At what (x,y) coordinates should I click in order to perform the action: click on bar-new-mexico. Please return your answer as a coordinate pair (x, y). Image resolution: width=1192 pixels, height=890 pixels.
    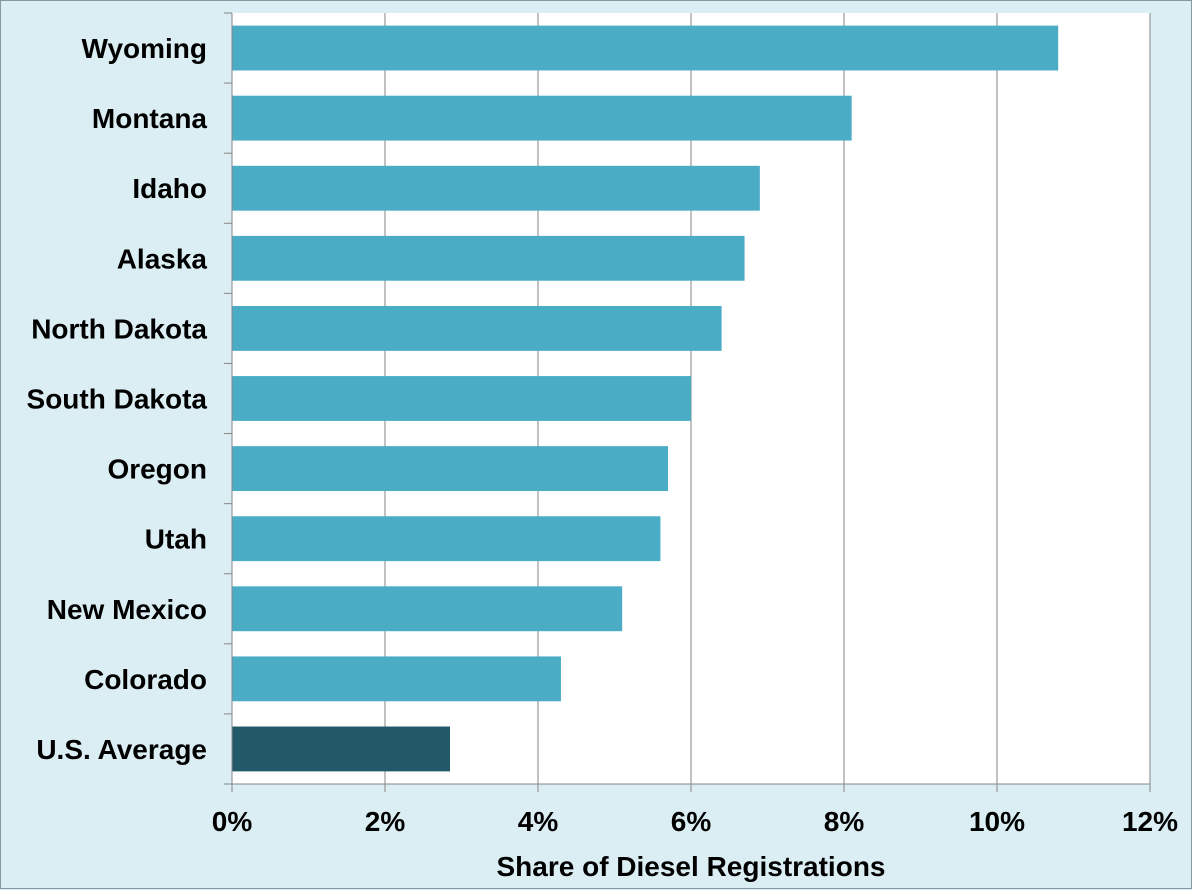
    Looking at the image, I should click on (427, 609).